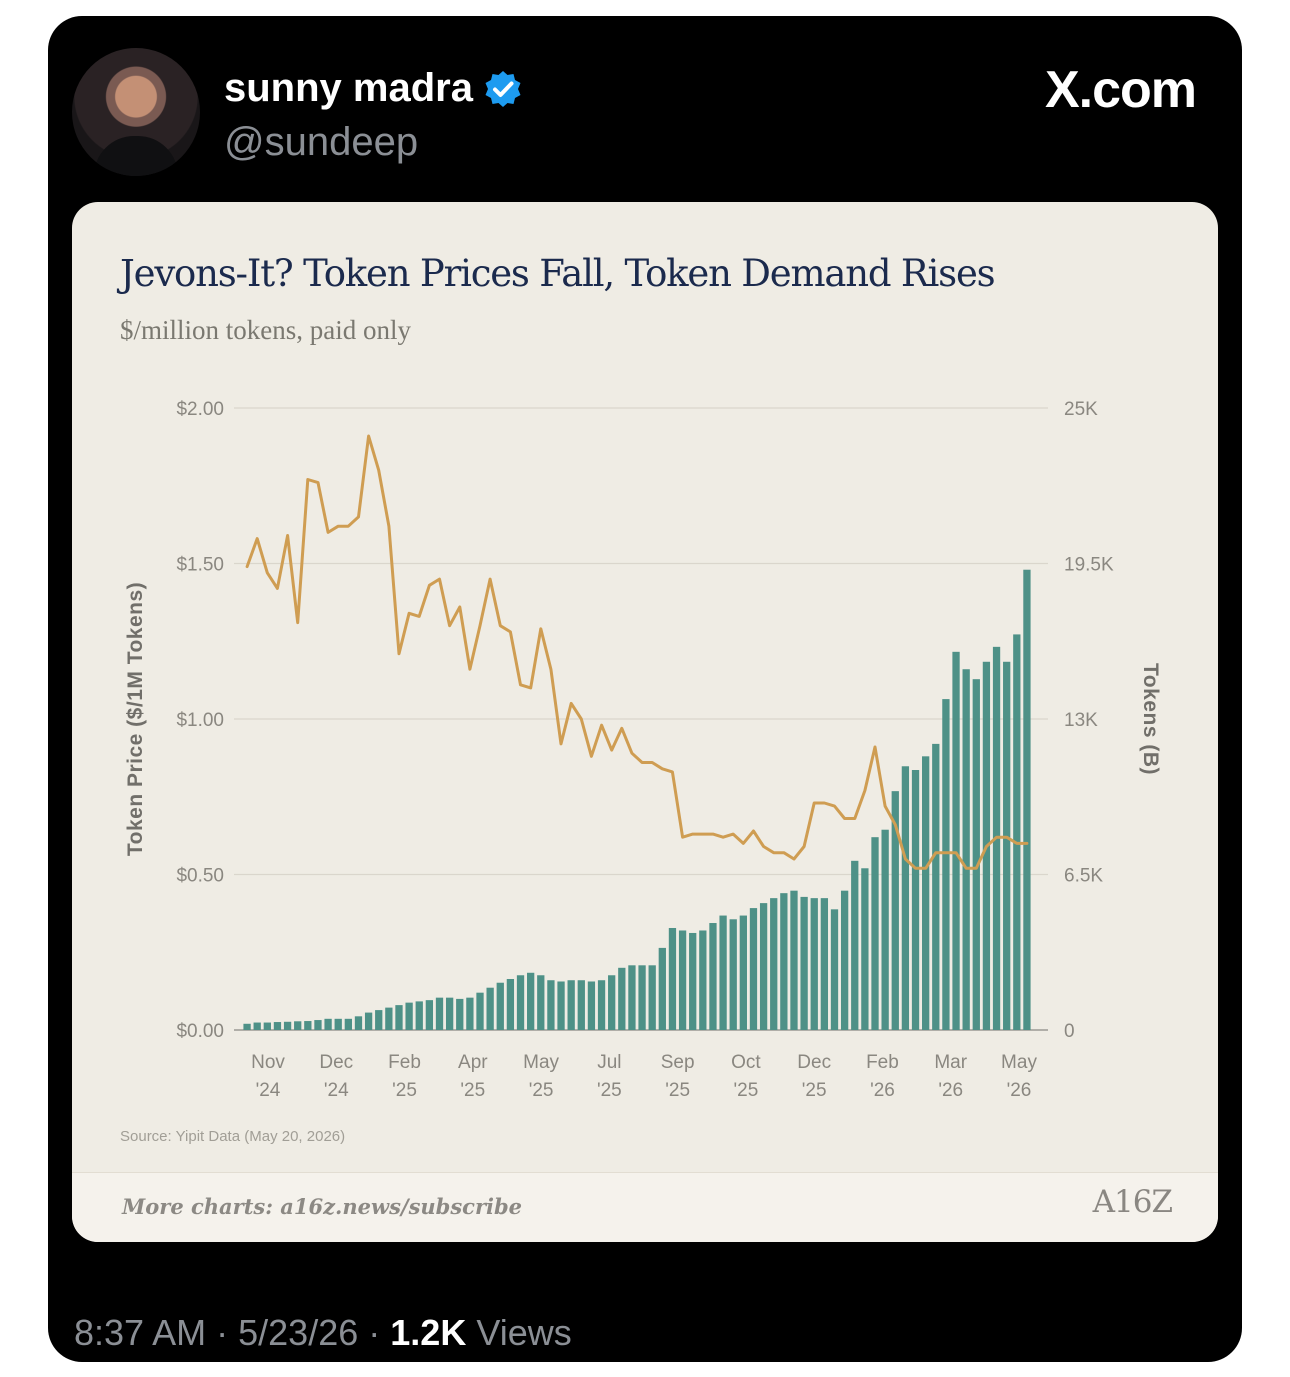  Describe the element at coordinates (1150, 719) in the screenshot. I see `right-axis-title: Tokens (B)` at that location.